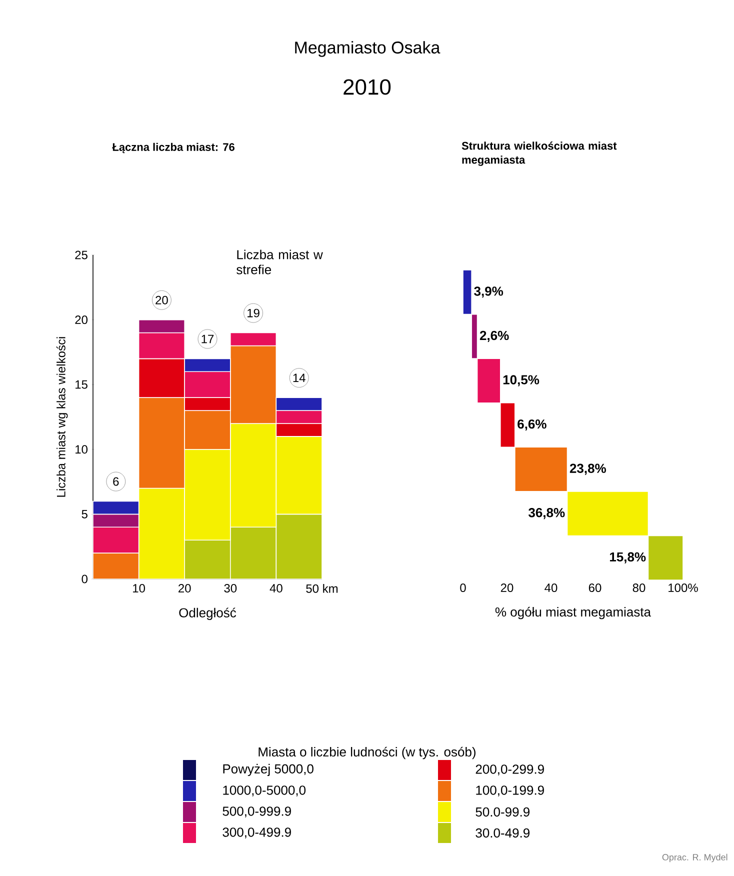 This screenshot has height=876, width=734. I want to click on y-tick-label: 0, so click(85, 579).